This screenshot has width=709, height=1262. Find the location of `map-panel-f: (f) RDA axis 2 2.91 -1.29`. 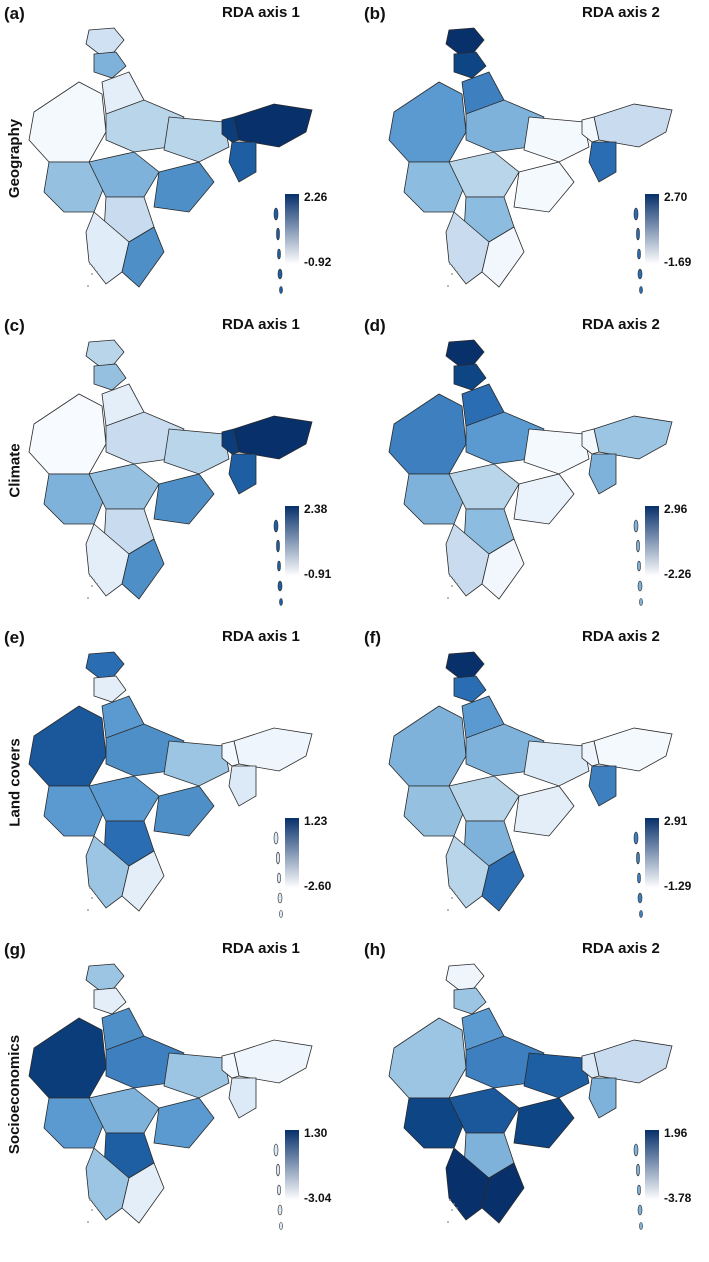

map-panel-f: (f) RDA axis 2 2.91 -1.29 is located at coordinates (532, 776).